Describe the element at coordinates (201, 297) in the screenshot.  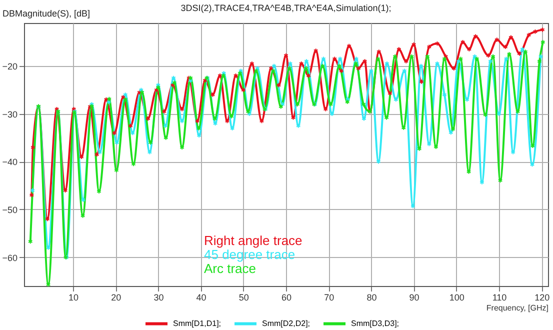
I see `x-tick-label: 40` at that location.